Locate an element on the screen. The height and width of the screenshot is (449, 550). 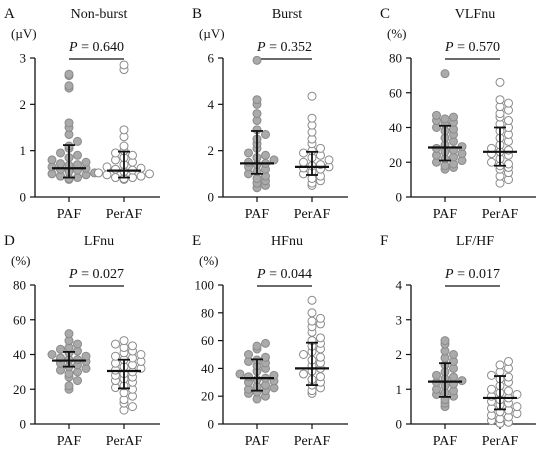
panel-f: F LF/HF 0 1 2 3 4 PAF PerAF P = 0.017 is located at coordinates (458, 341).